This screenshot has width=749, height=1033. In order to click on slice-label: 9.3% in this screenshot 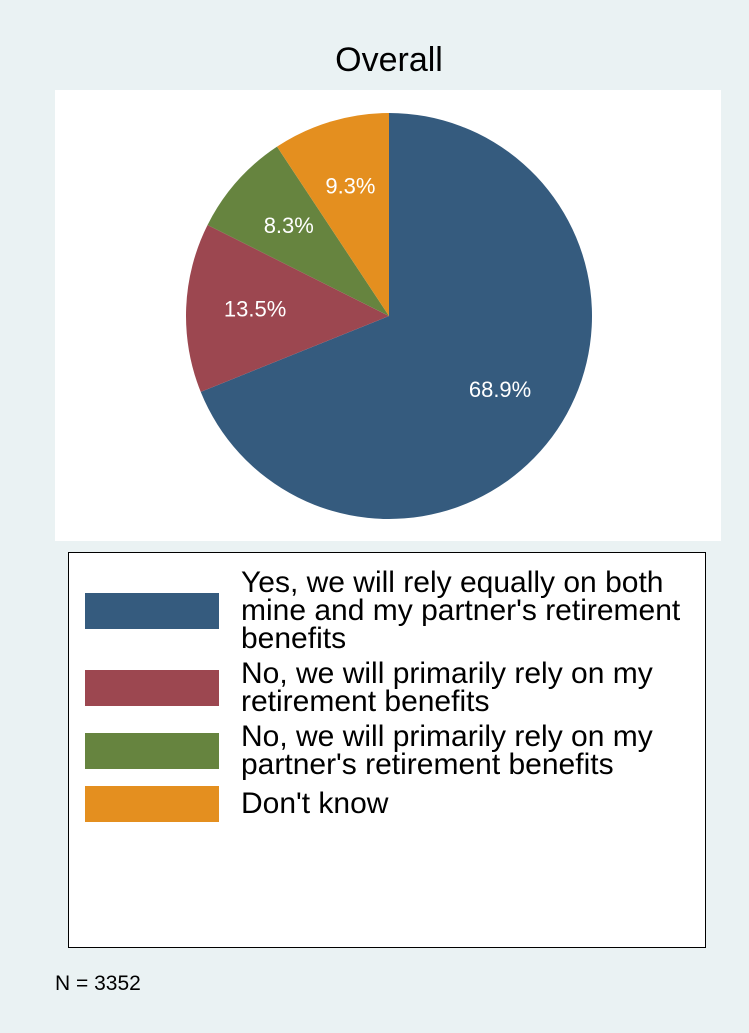, I will do `click(350, 186)`.